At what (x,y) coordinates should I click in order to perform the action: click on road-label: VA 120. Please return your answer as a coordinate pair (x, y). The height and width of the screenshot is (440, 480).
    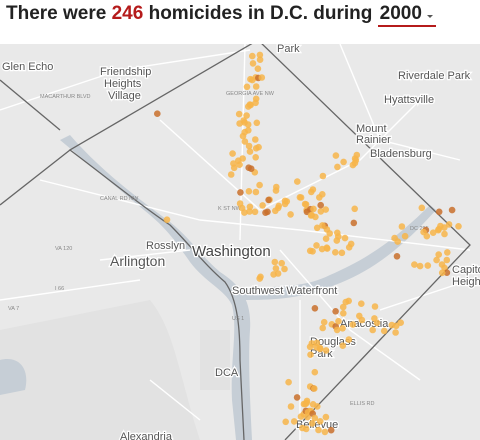
    Looking at the image, I should click on (63, 249).